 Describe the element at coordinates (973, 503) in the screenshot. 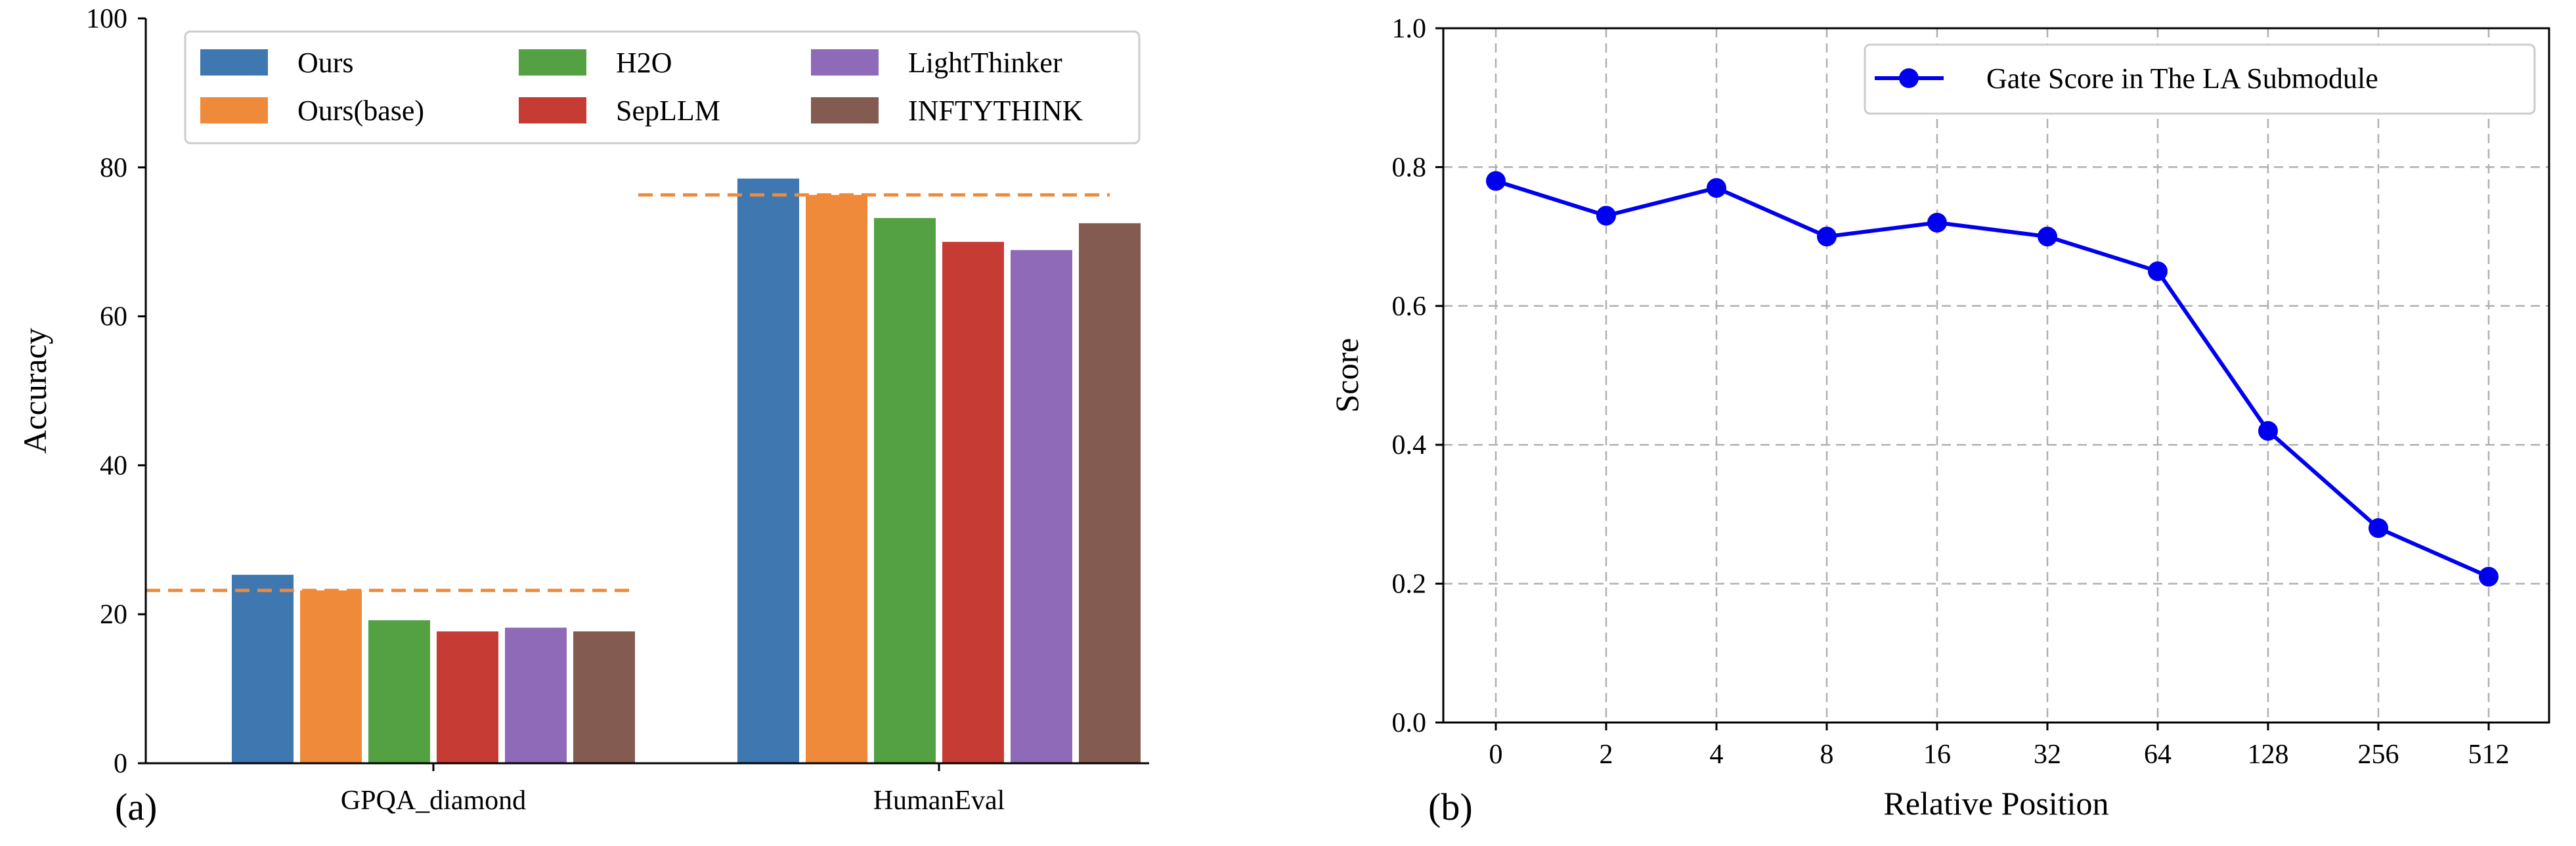

I see `bar-sepllm-humaneval` at that location.